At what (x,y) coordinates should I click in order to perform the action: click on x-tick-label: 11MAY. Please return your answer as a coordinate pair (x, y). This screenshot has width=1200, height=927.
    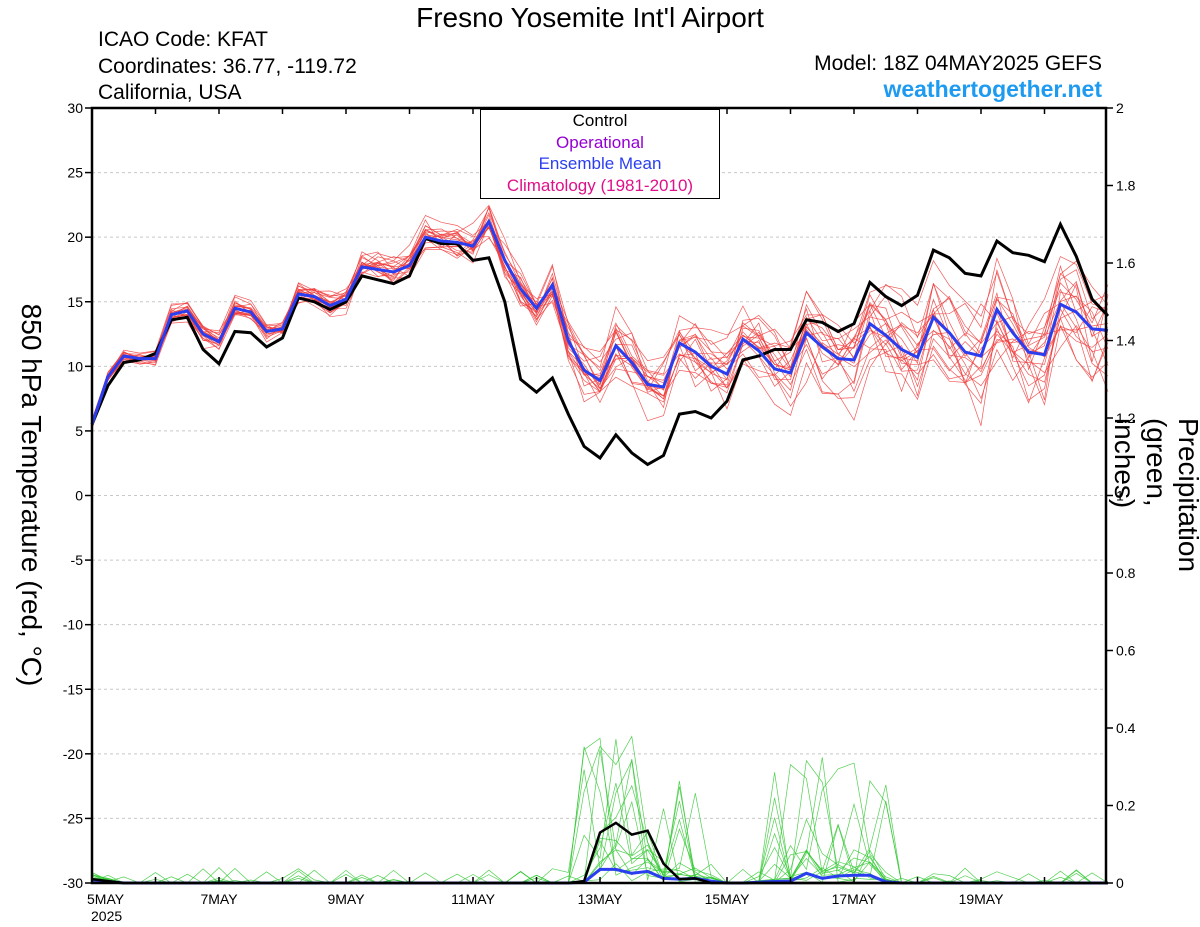
    Looking at the image, I should click on (473, 899).